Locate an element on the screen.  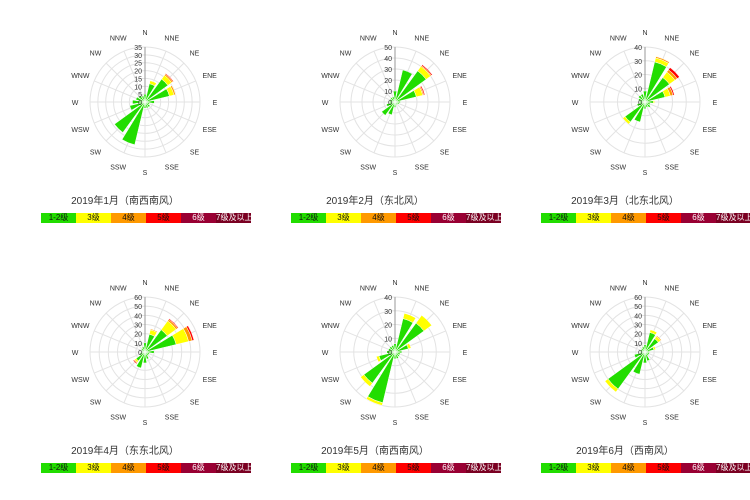
radial-tick-label: 50 is located at coordinates (638, 307).